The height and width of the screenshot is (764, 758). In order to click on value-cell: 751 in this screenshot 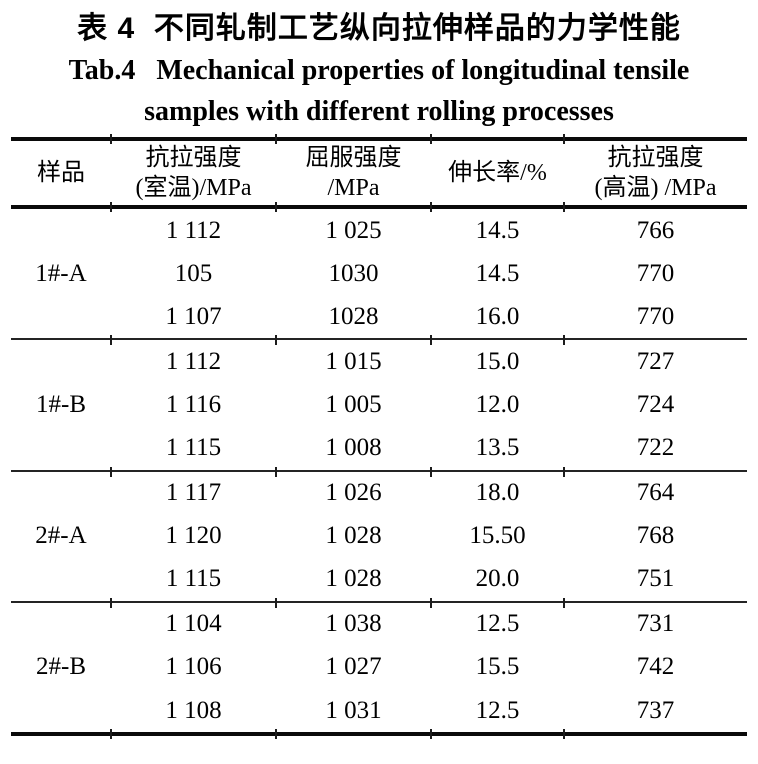, I will do `click(655, 579)`.